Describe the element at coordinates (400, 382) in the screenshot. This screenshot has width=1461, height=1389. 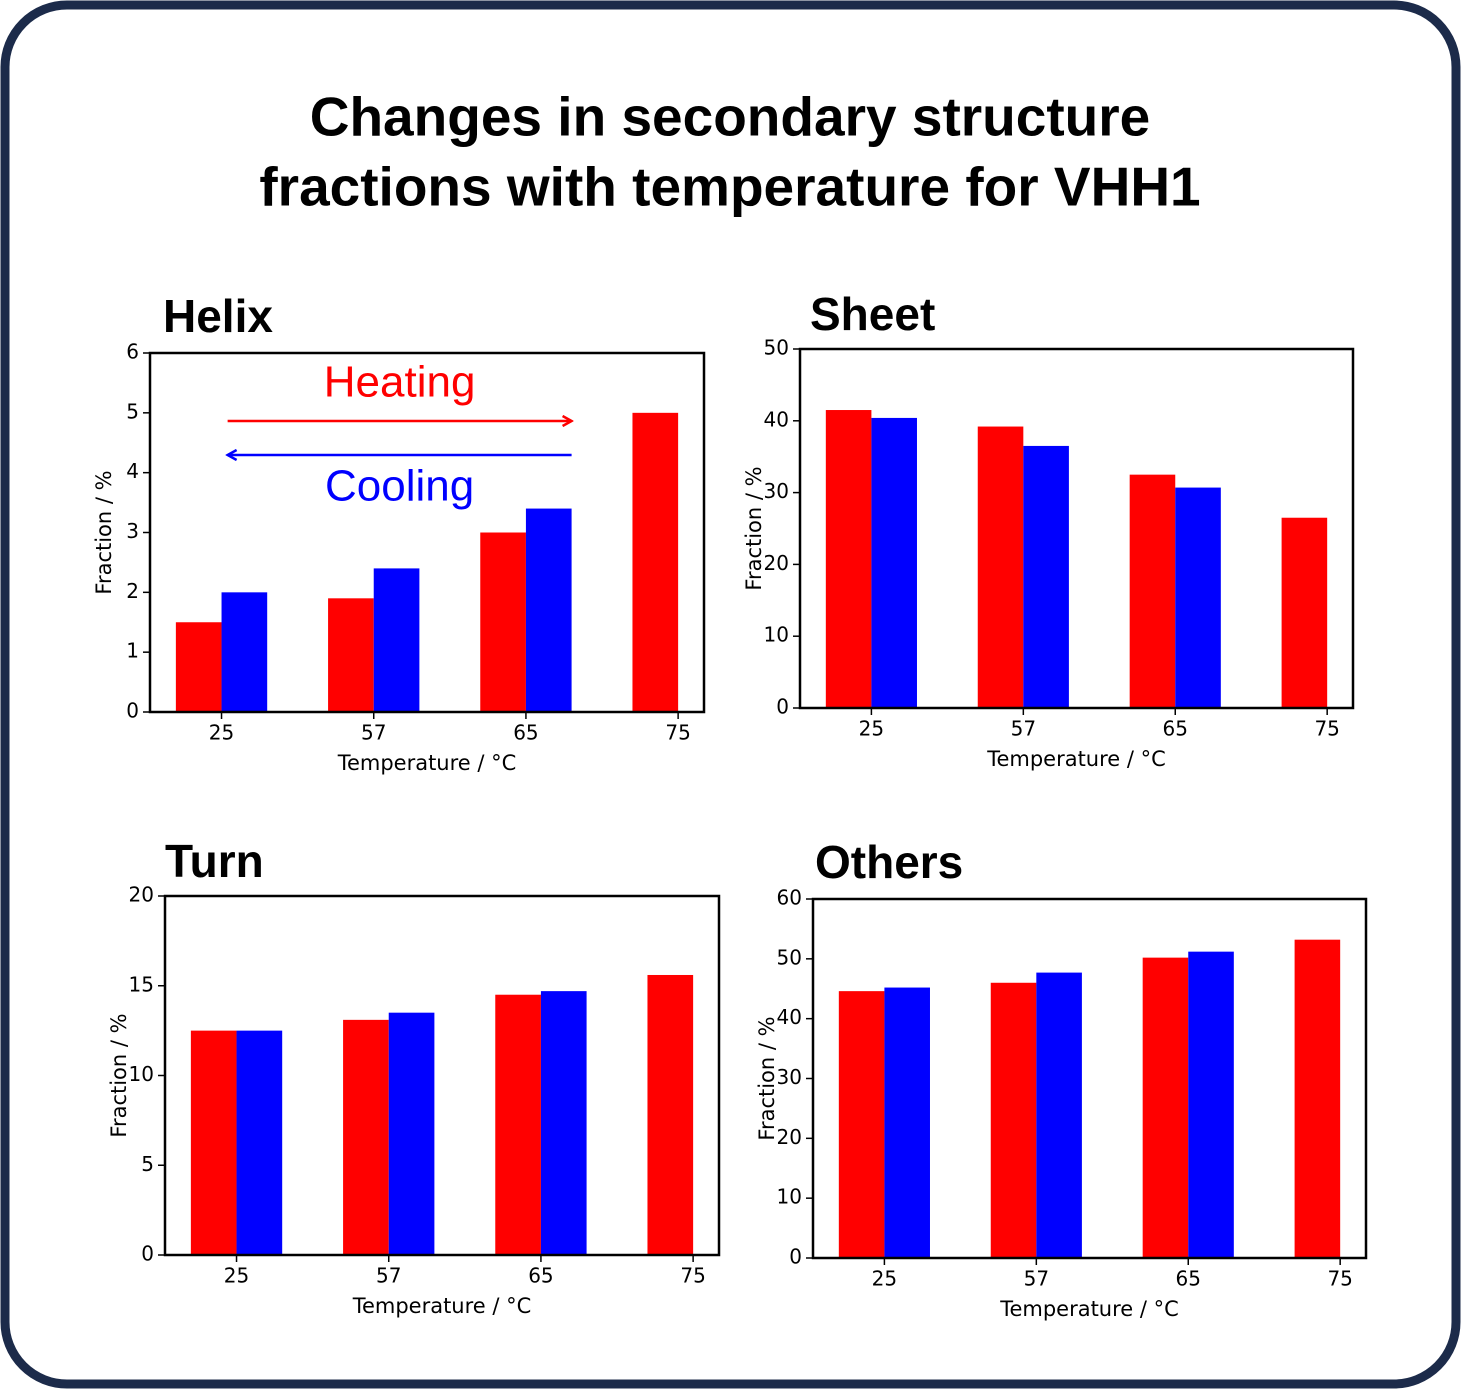
I see `legend-label: Heating` at that location.